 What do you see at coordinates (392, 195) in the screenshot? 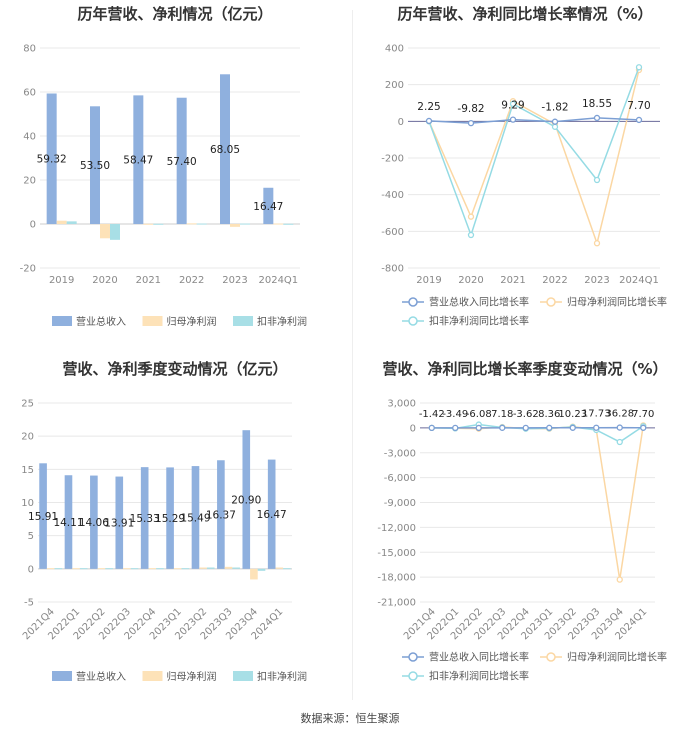
I see `y-tick-label: -400` at bounding box center [392, 195].